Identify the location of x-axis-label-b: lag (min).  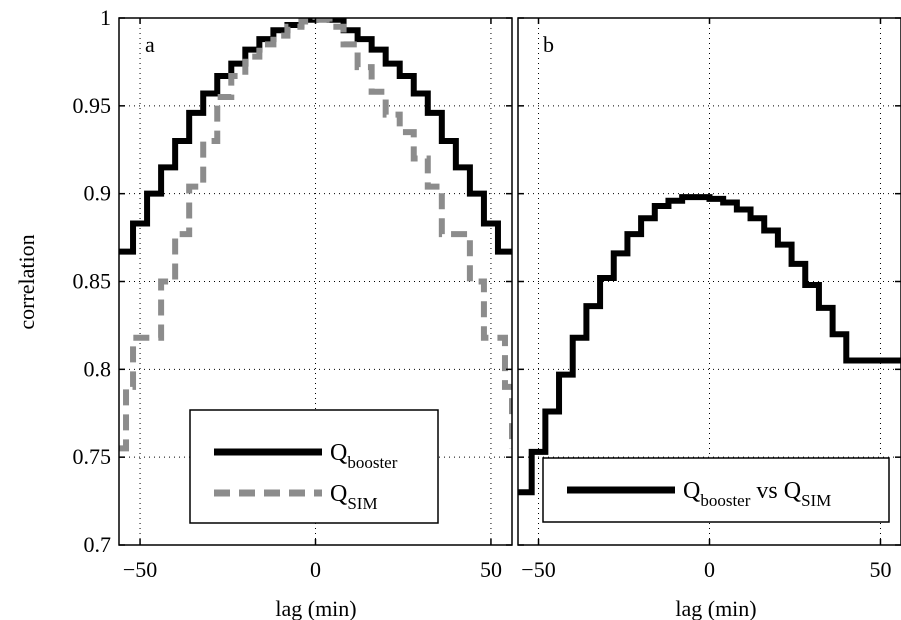
(715, 608).